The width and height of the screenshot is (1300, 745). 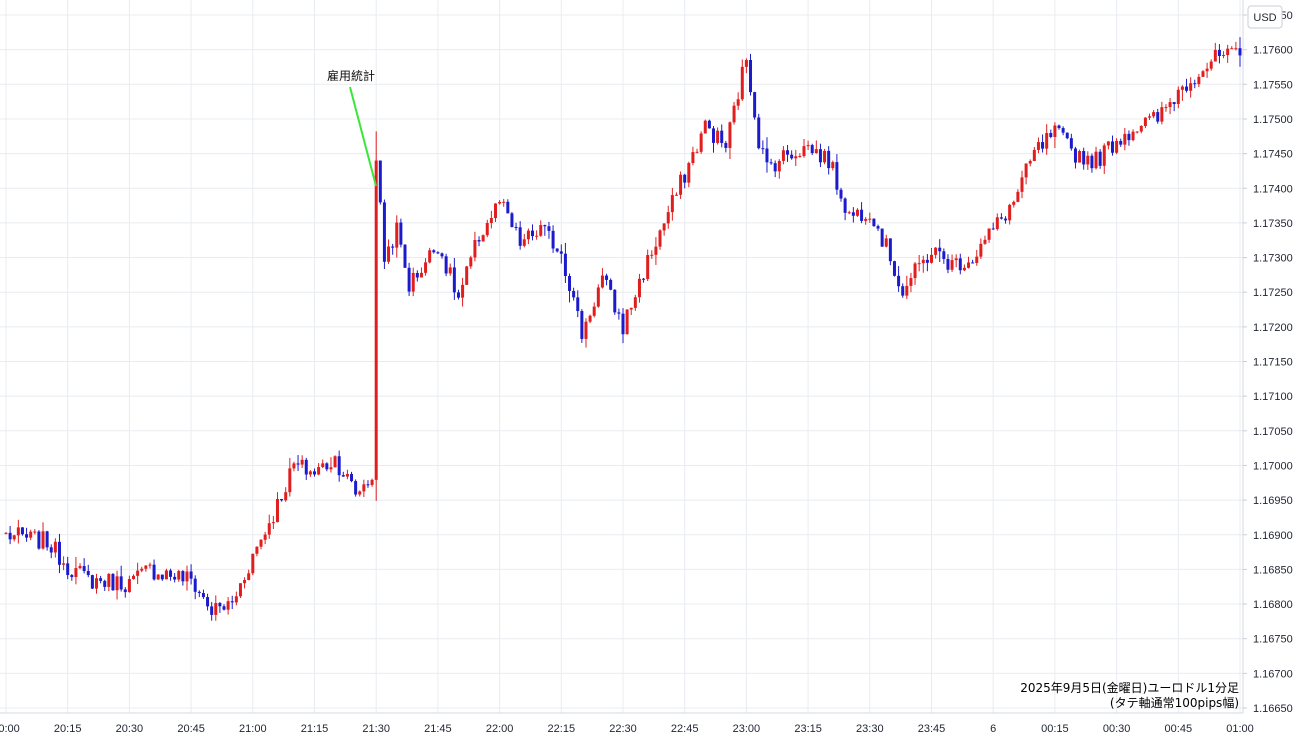 What do you see at coordinates (870, 729) in the screenshot?
I see `time-tick-label: 23:30` at bounding box center [870, 729].